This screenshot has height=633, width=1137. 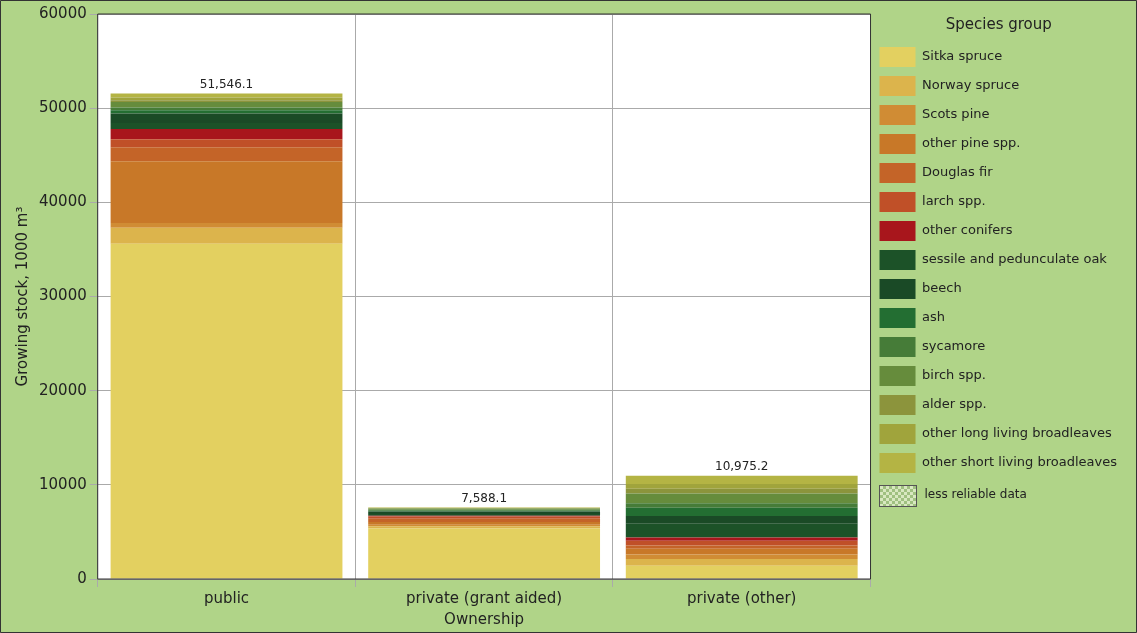 What do you see at coordinates (942, 288) in the screenshot?
I see `legend-label: beech` at bounding box center [942, 288].